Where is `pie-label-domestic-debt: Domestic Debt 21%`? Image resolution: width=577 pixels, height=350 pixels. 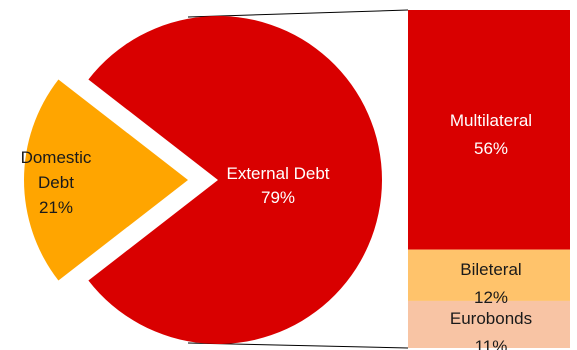 pie-label-domestic-debt: Domestic Debt 21% is located at coordinates (56, 182).